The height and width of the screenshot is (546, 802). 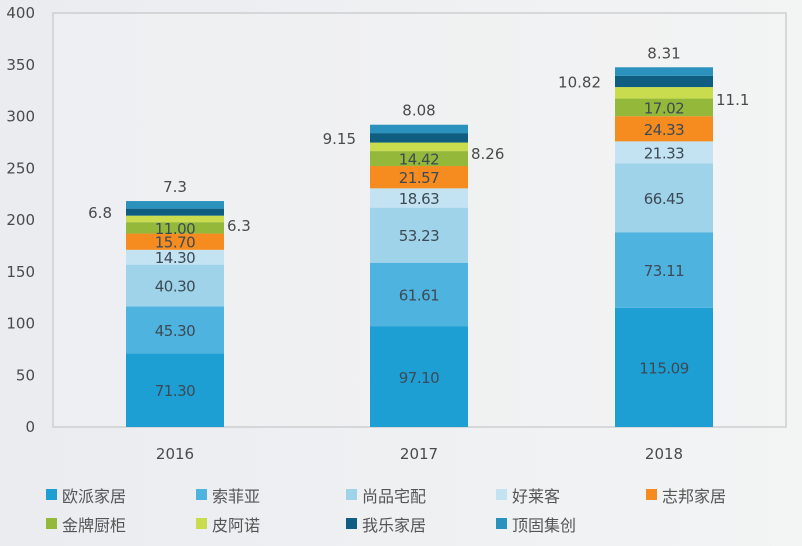 I want to click on legend-item: 尚品宅配, so click(x=421, y=495).